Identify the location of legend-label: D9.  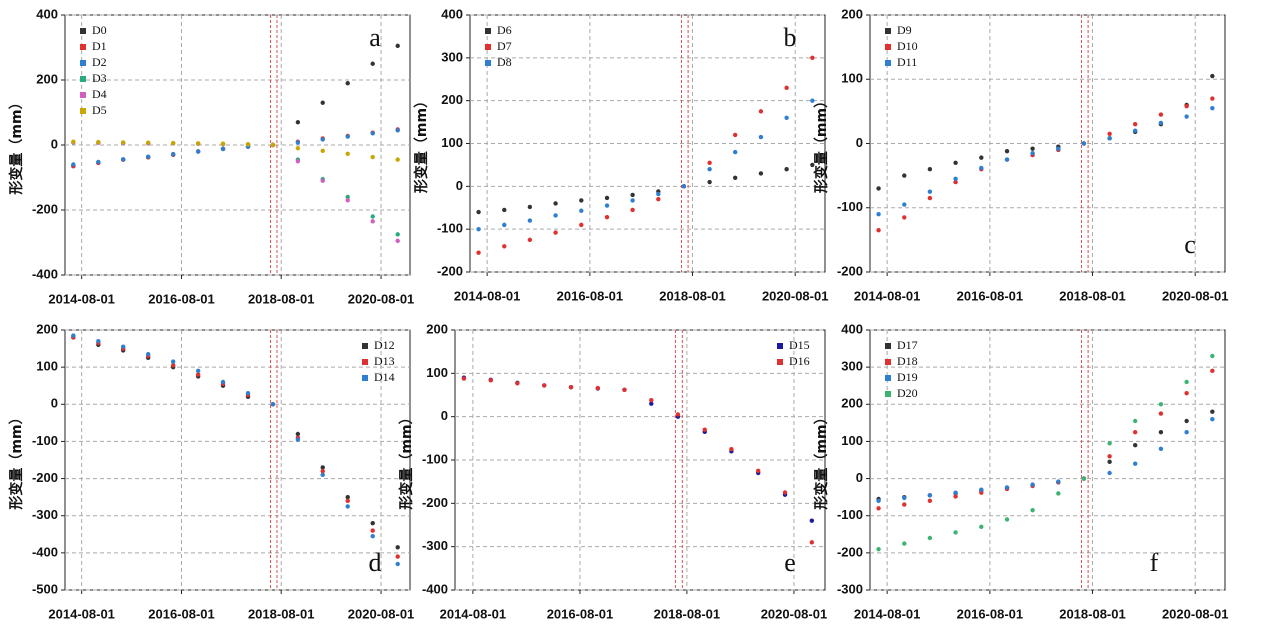
(904, 30).